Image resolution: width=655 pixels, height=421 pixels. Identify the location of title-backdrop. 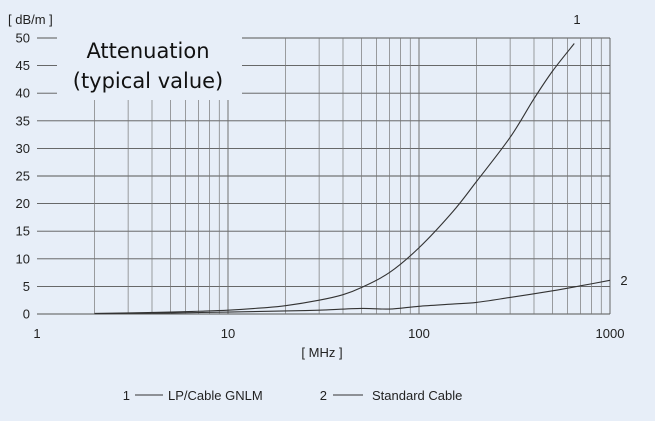
(149, 67).